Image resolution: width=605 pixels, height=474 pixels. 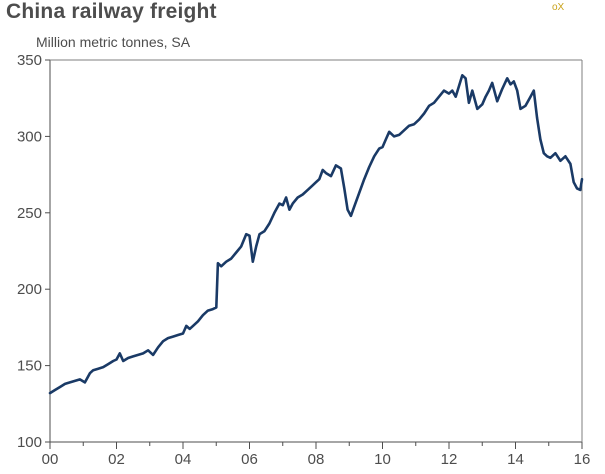 I want to click on y-tick-label: 150, so click(x=29, y=366).